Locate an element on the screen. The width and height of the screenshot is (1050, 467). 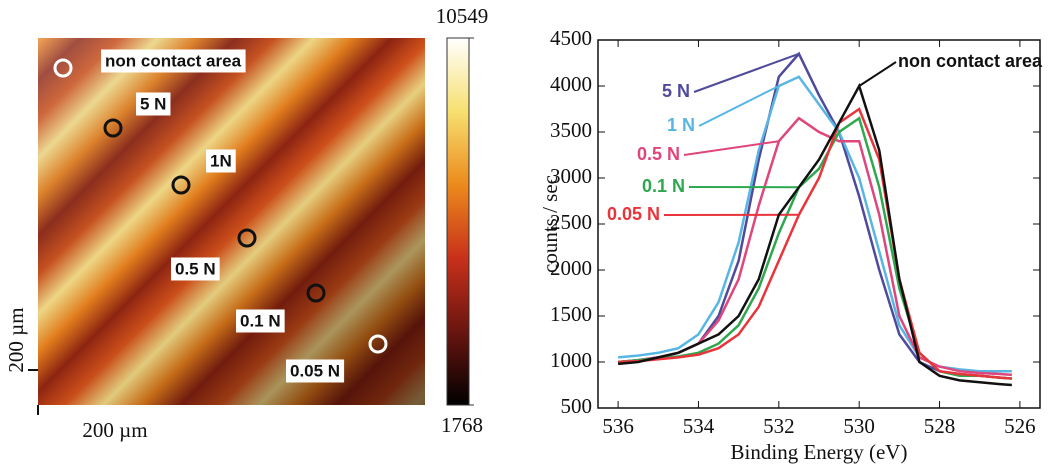
annotation: 1N is located at coordinates (221, 160).